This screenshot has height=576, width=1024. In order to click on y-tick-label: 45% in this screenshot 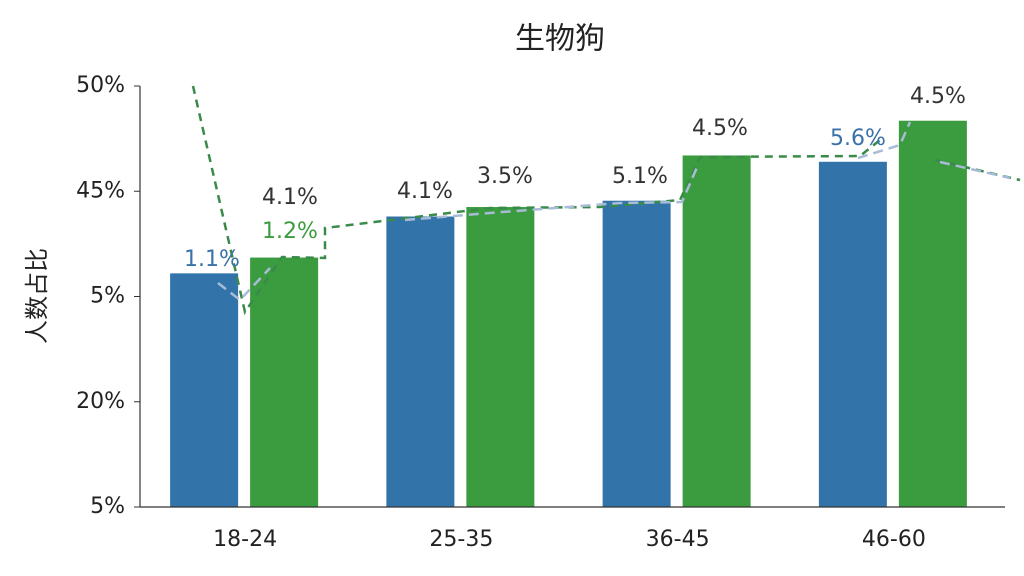, I will do `click(100, 190)`.